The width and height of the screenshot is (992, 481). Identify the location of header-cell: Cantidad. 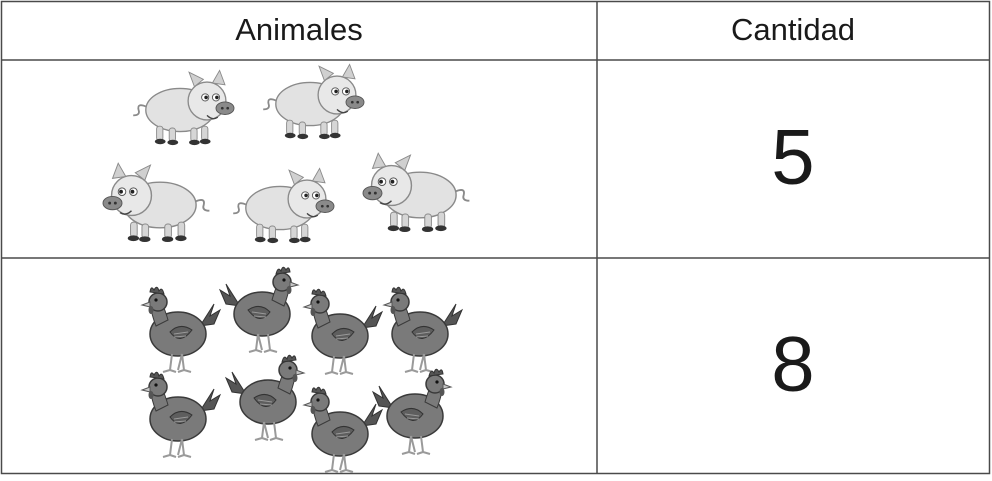
(793, 29).